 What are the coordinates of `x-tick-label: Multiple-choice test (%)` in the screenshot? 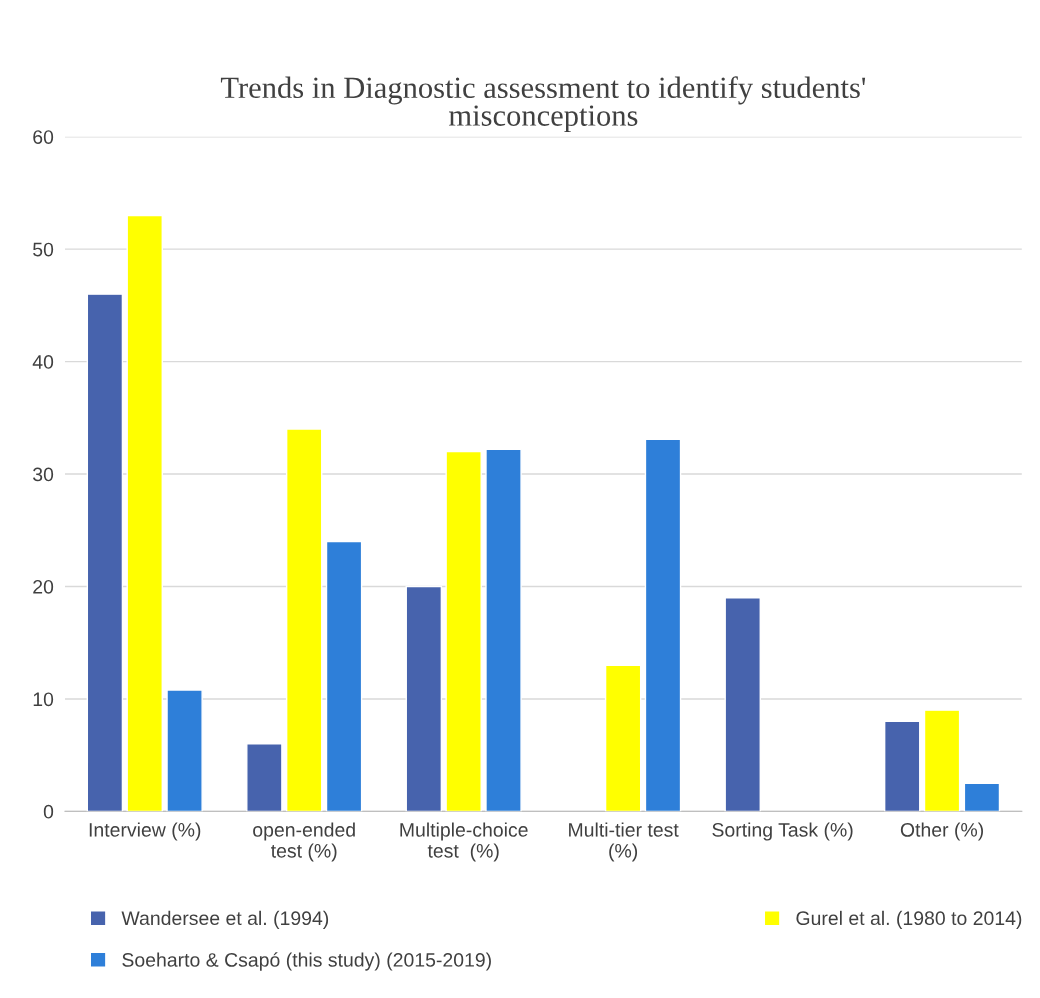 It's located at (464, 842).